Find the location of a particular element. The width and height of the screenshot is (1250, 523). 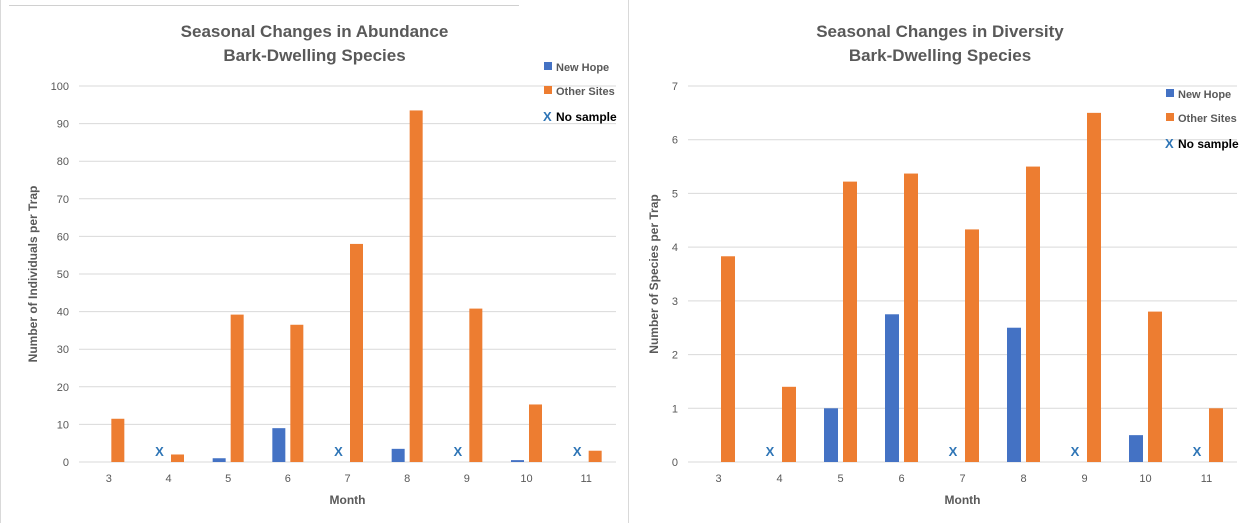

y-tick-label: 4 is located at coordinates (675, 248).